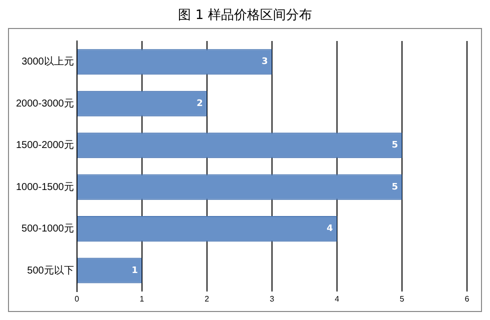 Image resolution: width=490 pixels, height=320 pixels. I want to click on y-tick-label: 2000-3000元, so click(45, 104).